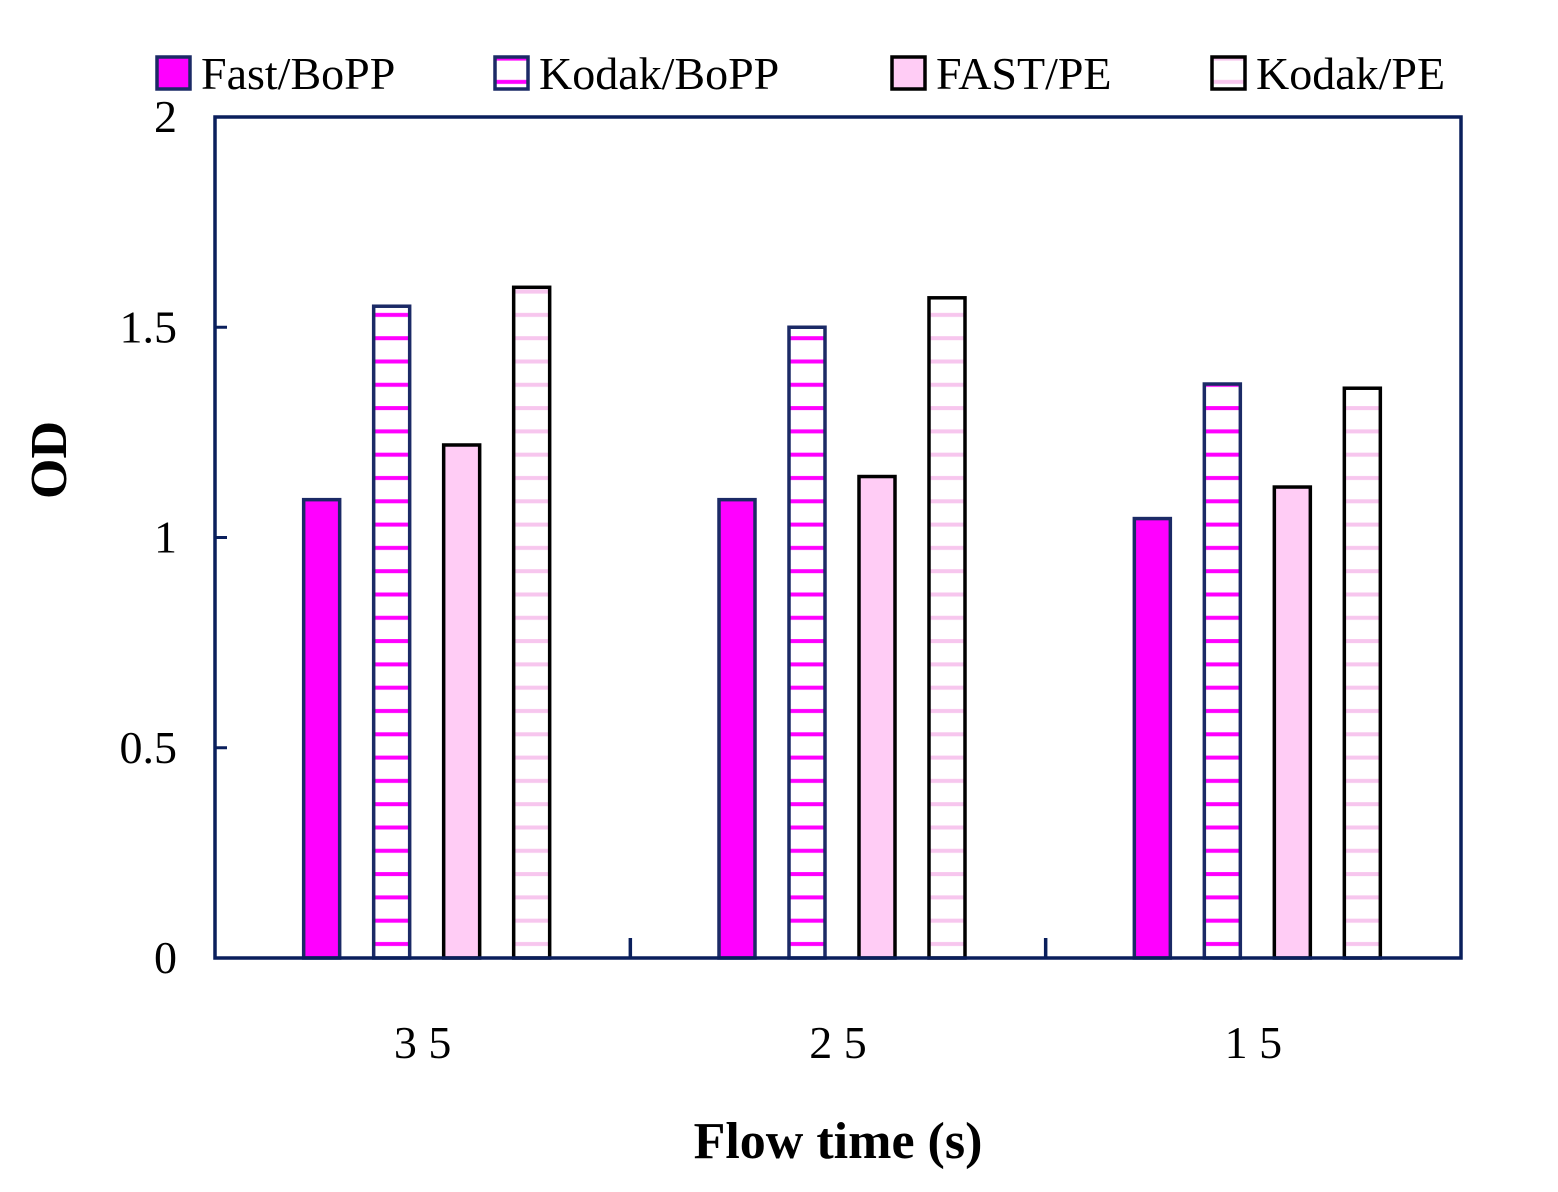 Image resolution: width=1558 pixels, height=1192 pixels. What do you see at coordinates (1254, 1042) in the screenshot?
I see `x-tick-label-1-5: 1 5` at bounding box center [1254, 1042].